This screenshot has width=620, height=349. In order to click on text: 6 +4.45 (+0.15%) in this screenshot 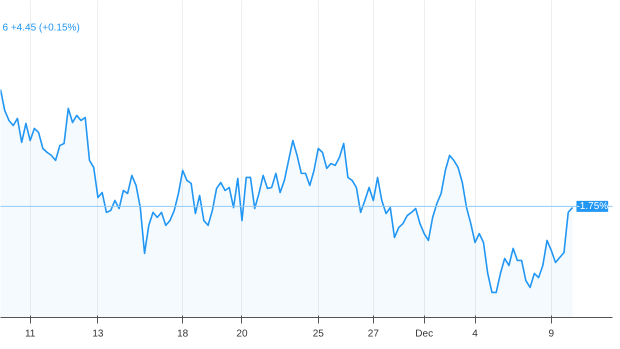, I will do `click(41, 28)`.